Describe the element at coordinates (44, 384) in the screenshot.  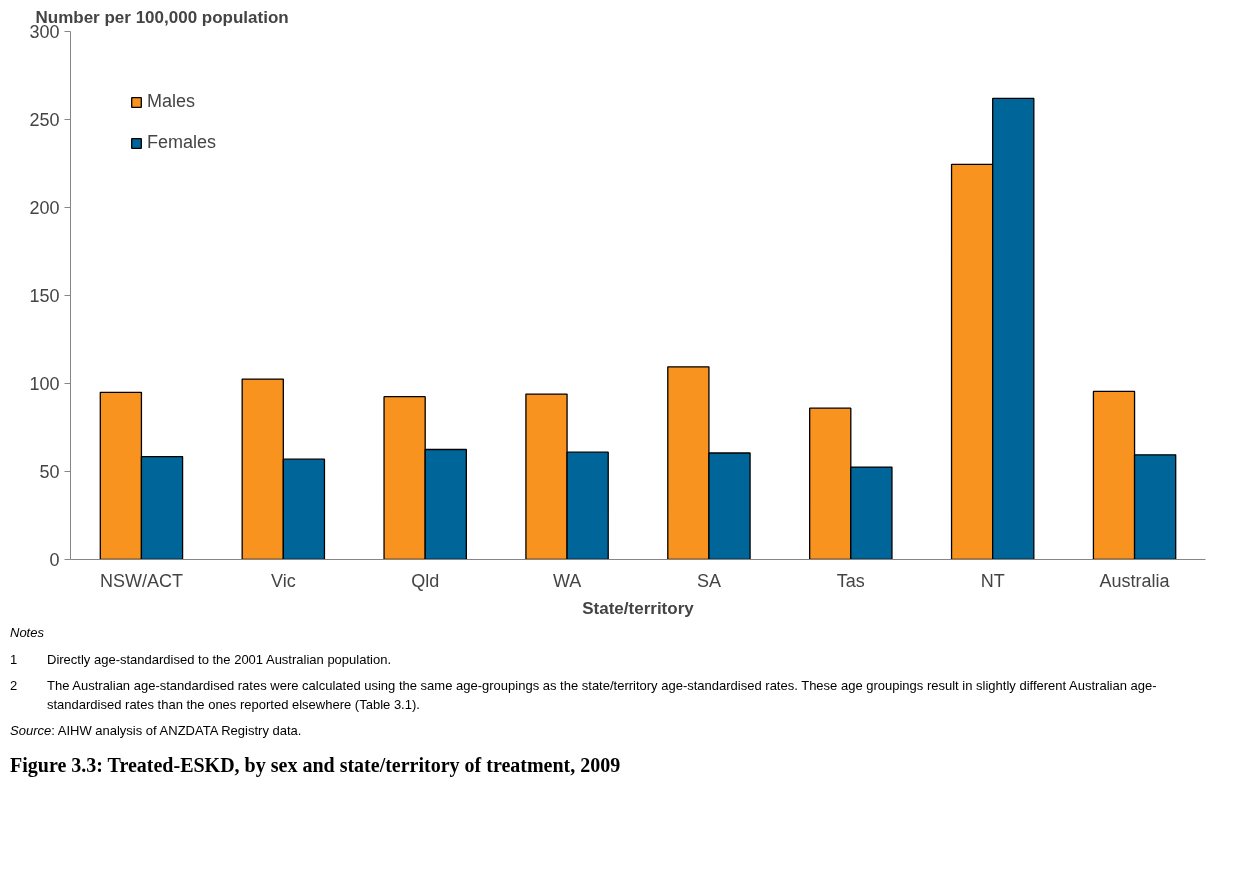
I see `y-tick-label: 100` at that location.